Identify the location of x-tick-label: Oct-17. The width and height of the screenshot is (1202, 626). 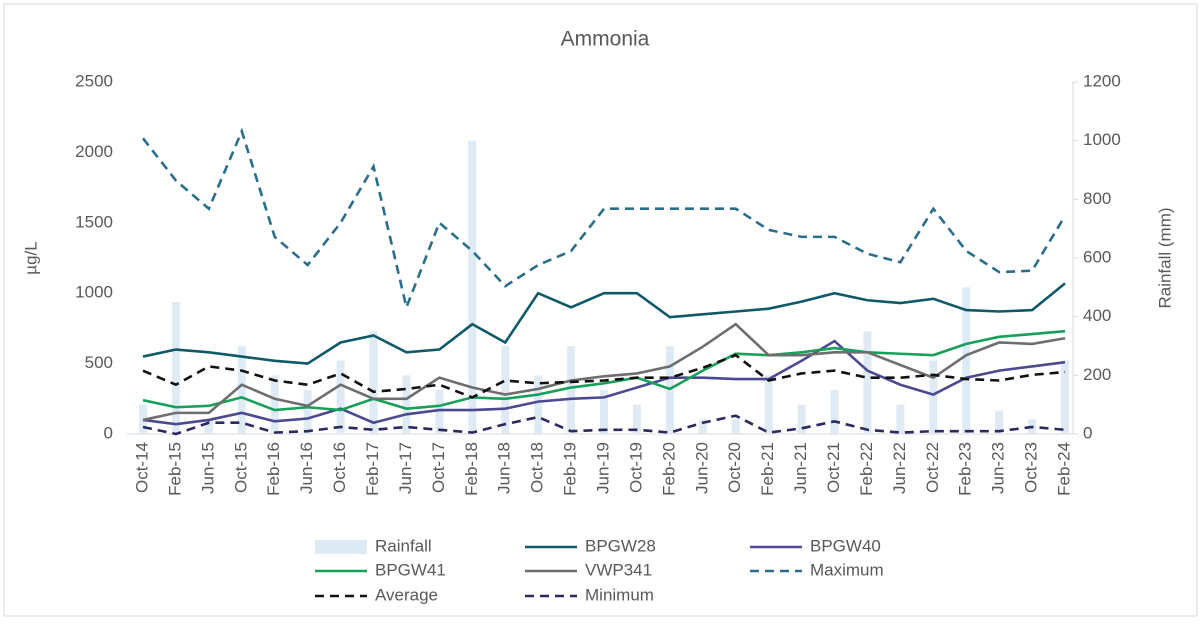
(438, 467).